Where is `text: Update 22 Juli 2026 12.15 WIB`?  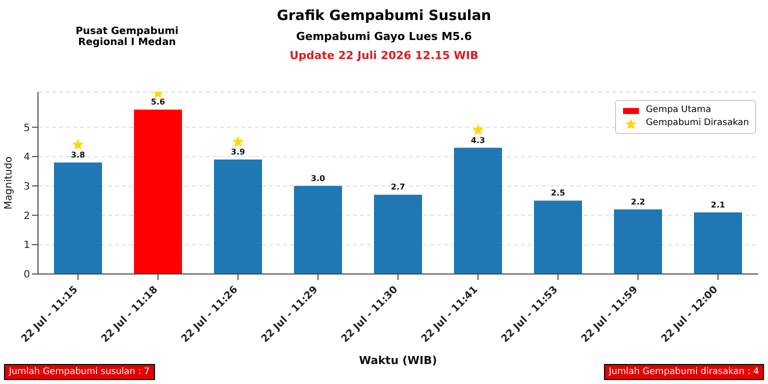
text: Update 22 Juli 2026 12.15 WIB is located at coordinates (384, 55).